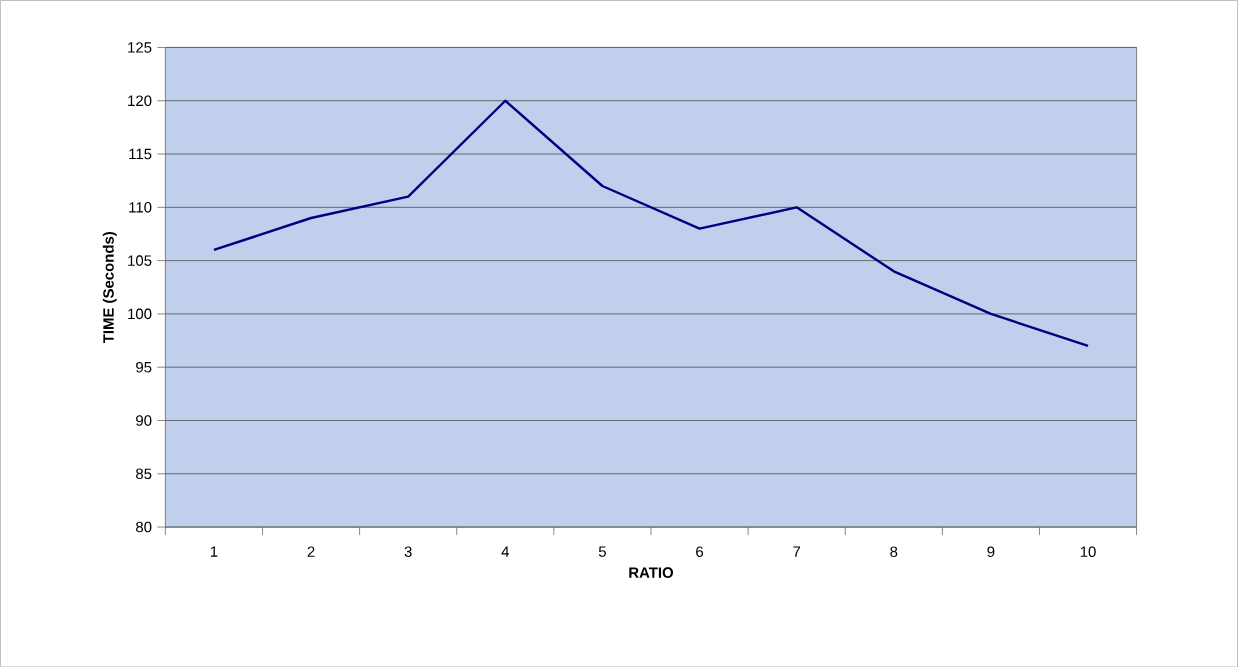  What do you see at coordinates (144, 367) in the screenshot?
I see `y-tick-label: 95` at bounding box center [144, 367].